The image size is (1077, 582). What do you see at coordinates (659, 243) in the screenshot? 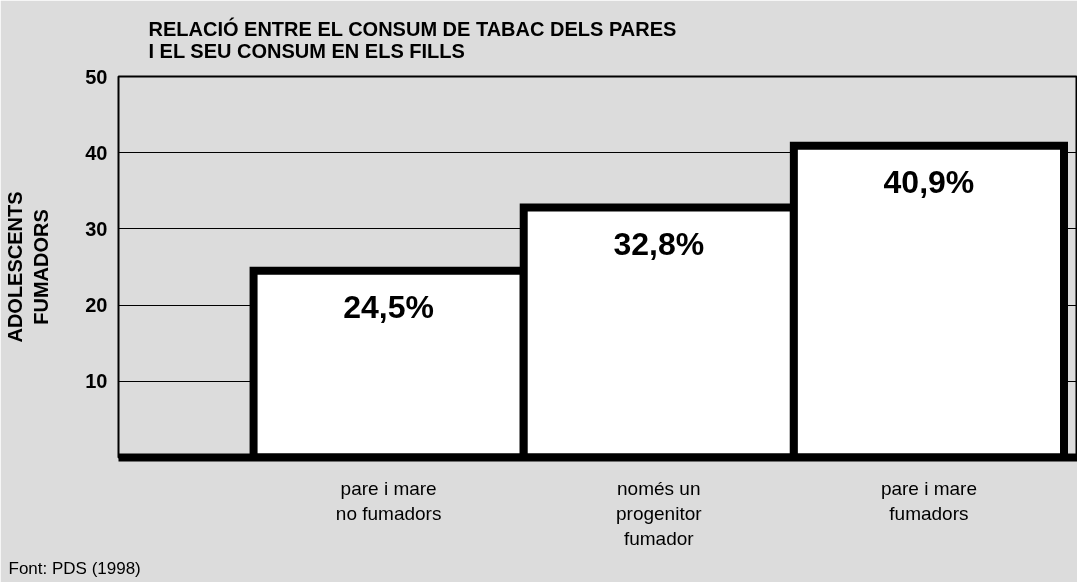
I see `data-label: 32,8%` at bounding box center [659, 243].